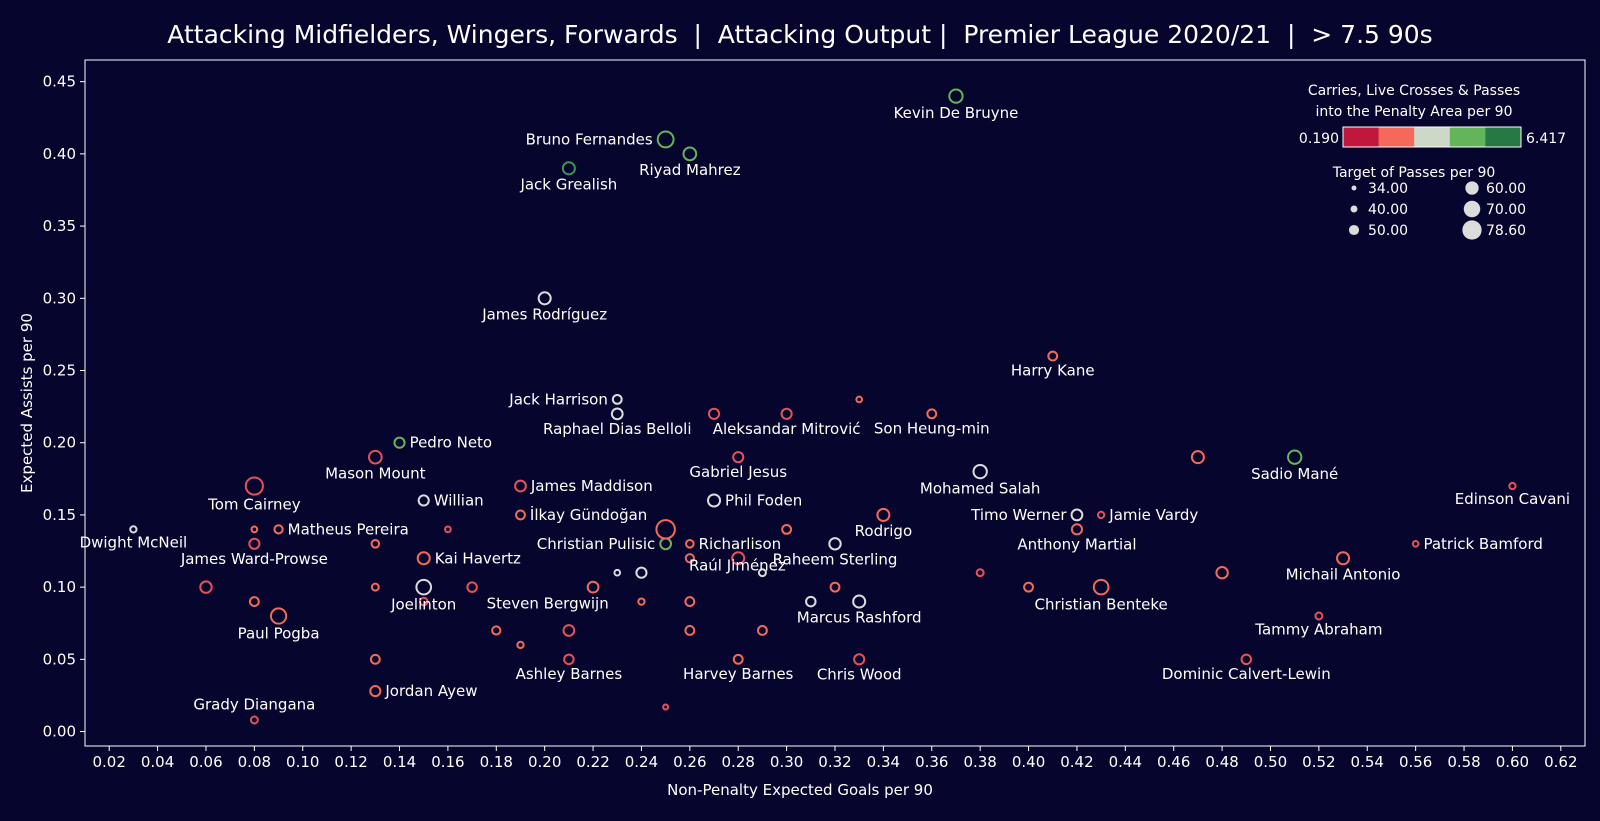 The height and width of the screenshot is (821, 1600). What do you see at coordinates (1512, 762) in the screenshot?
I see `x-tick-label: 0.60` at bounding box center [1512, 762].